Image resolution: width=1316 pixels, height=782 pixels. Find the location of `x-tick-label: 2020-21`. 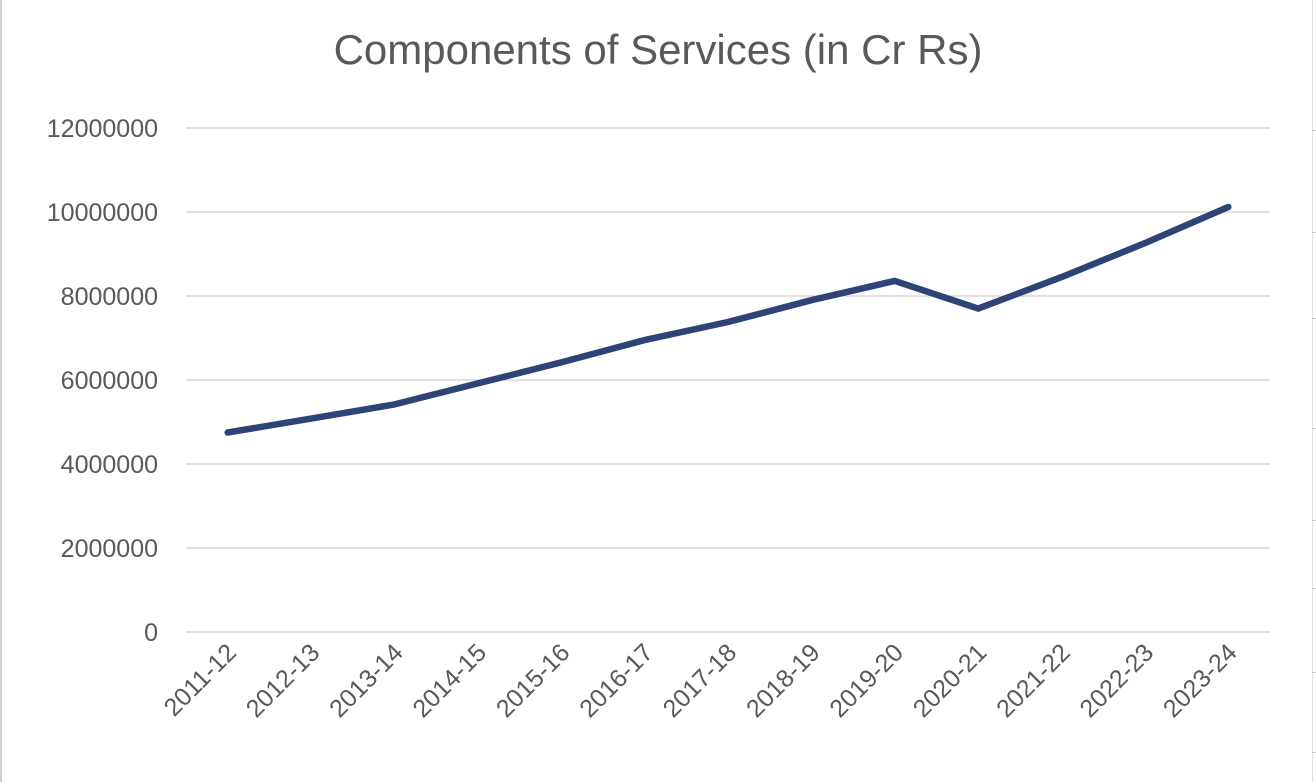

x-tick-label: 2020-21 is located at coordinates (950, 680).